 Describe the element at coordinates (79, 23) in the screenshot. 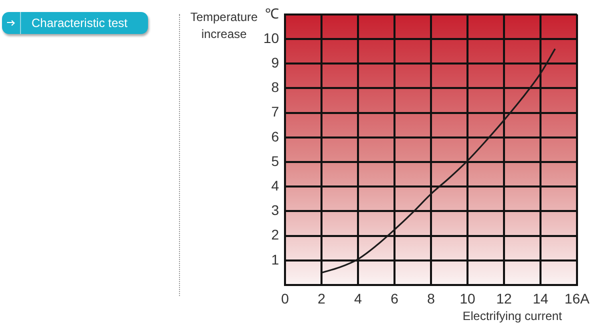

I see `text: Characteristic test` at that location.